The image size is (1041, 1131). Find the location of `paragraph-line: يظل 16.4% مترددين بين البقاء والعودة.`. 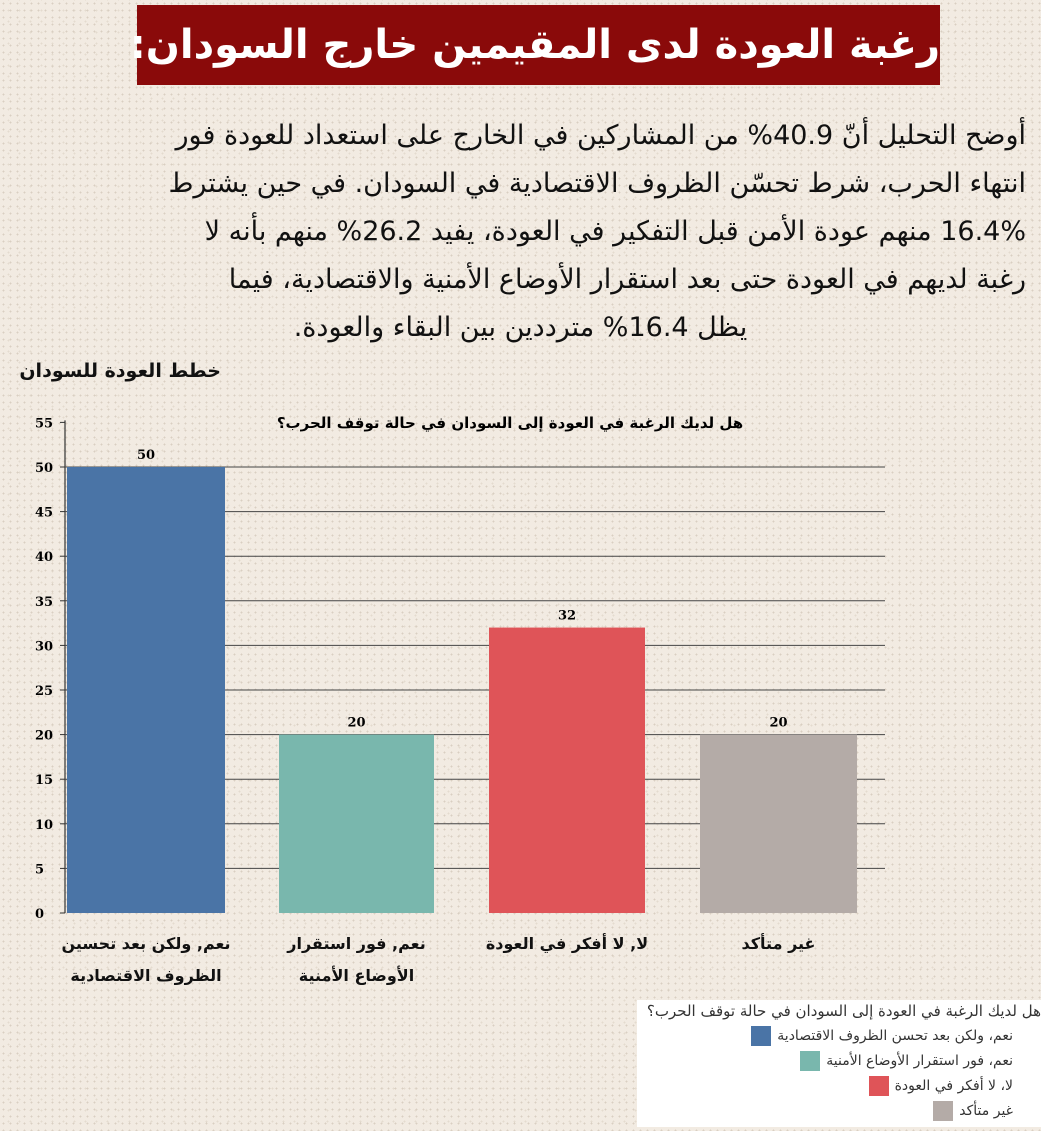

paragraph-line: يظل 16.4% مترددين بين البقاء والعودة. is located at coordinates (520, 327).